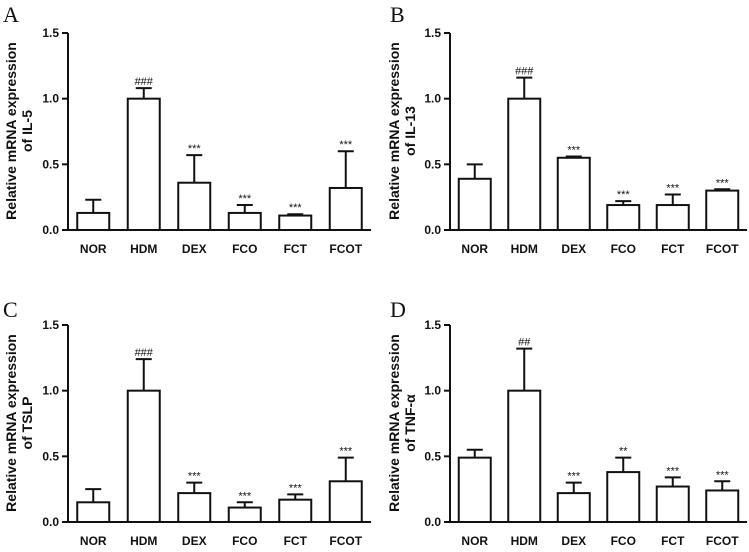 This screenshot has width=749, height=552. Describe the element at coordinates (394, 423) in the screenshot. I see `panel-d-y-axis-label-line: Relative mRNA expression` at that location.